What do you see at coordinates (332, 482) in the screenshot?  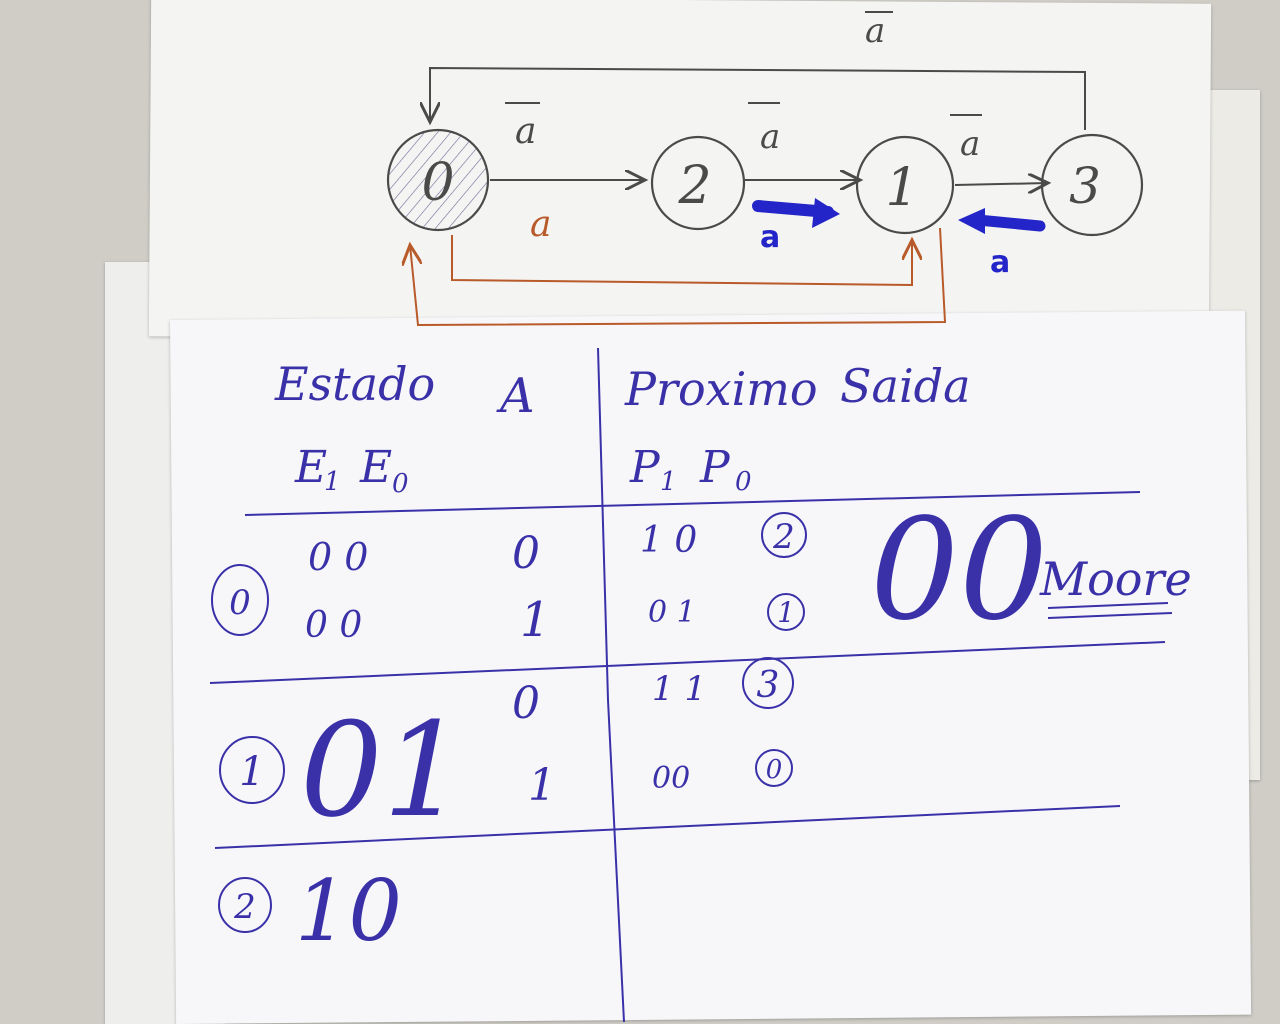 I see `subheader-e1-sub: 1` at bounding box center [332, 482].